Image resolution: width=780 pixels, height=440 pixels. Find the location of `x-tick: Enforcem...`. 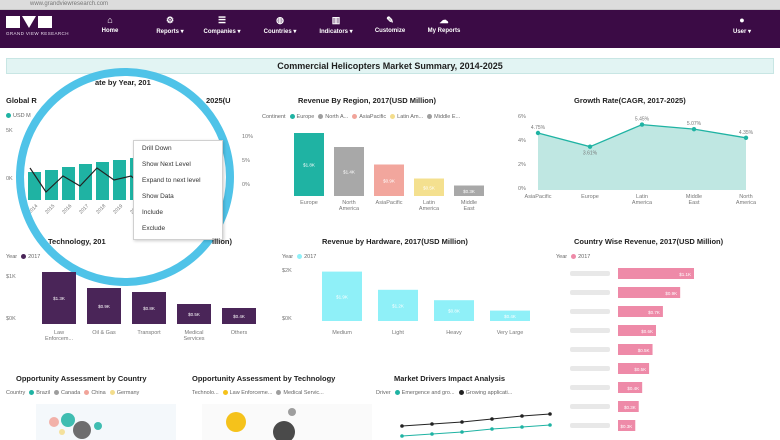

x-tick: Enforcem... is located at coordinates (59, 339).